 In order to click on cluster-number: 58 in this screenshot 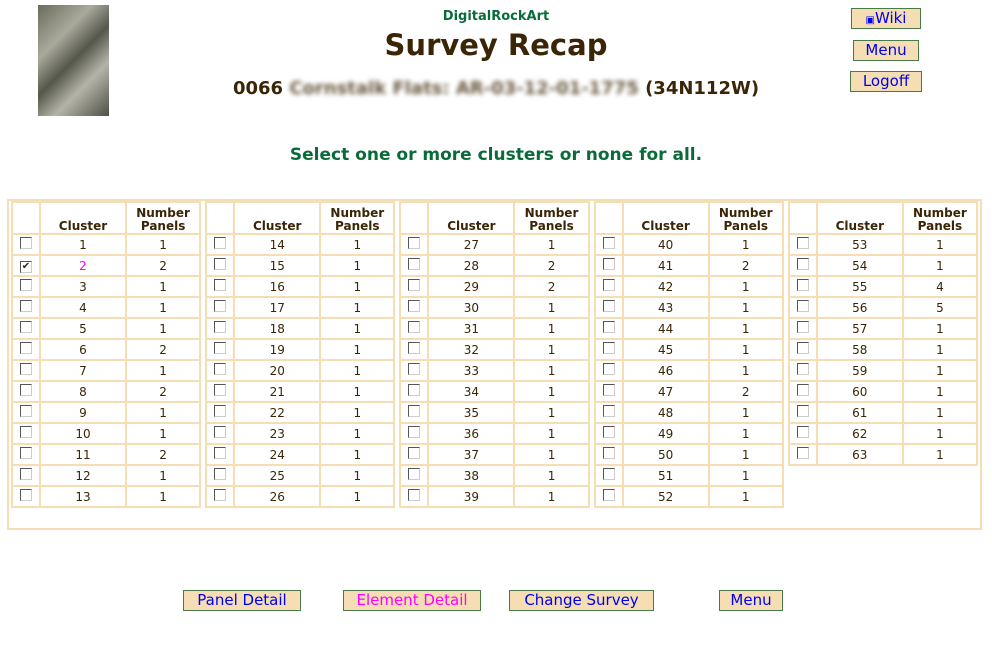, I will do `click(859, 349)`.